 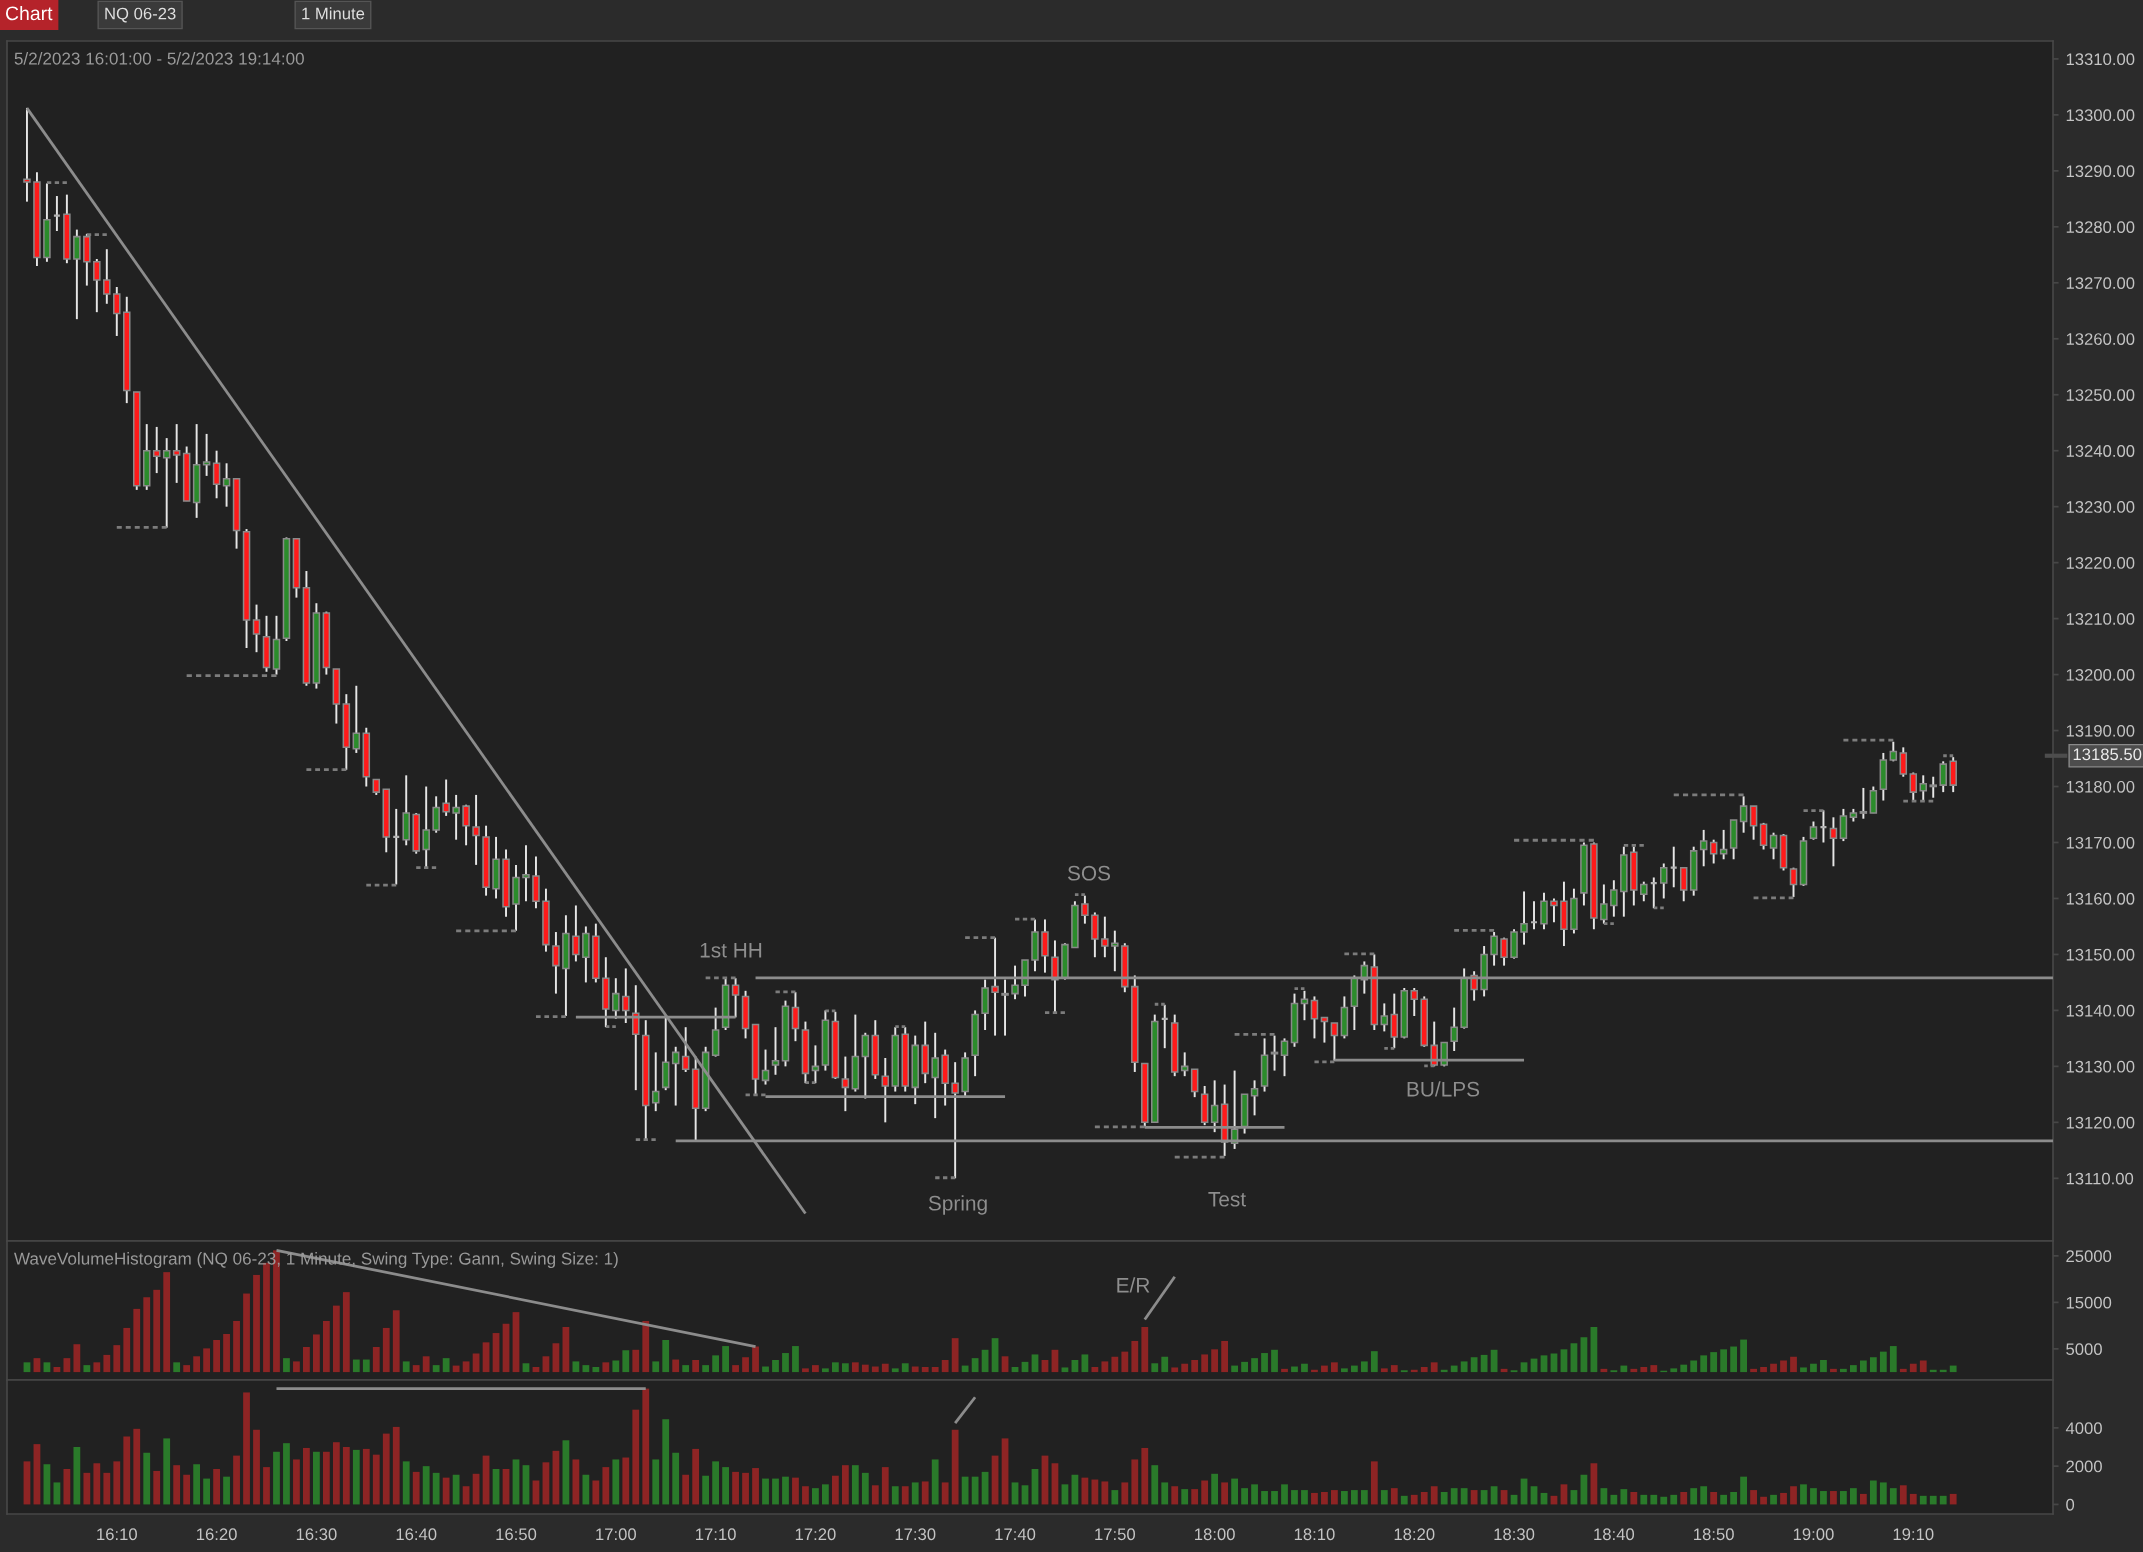 I want to click on x-tick-label: 18:20, so click(x=1414, y=1534).